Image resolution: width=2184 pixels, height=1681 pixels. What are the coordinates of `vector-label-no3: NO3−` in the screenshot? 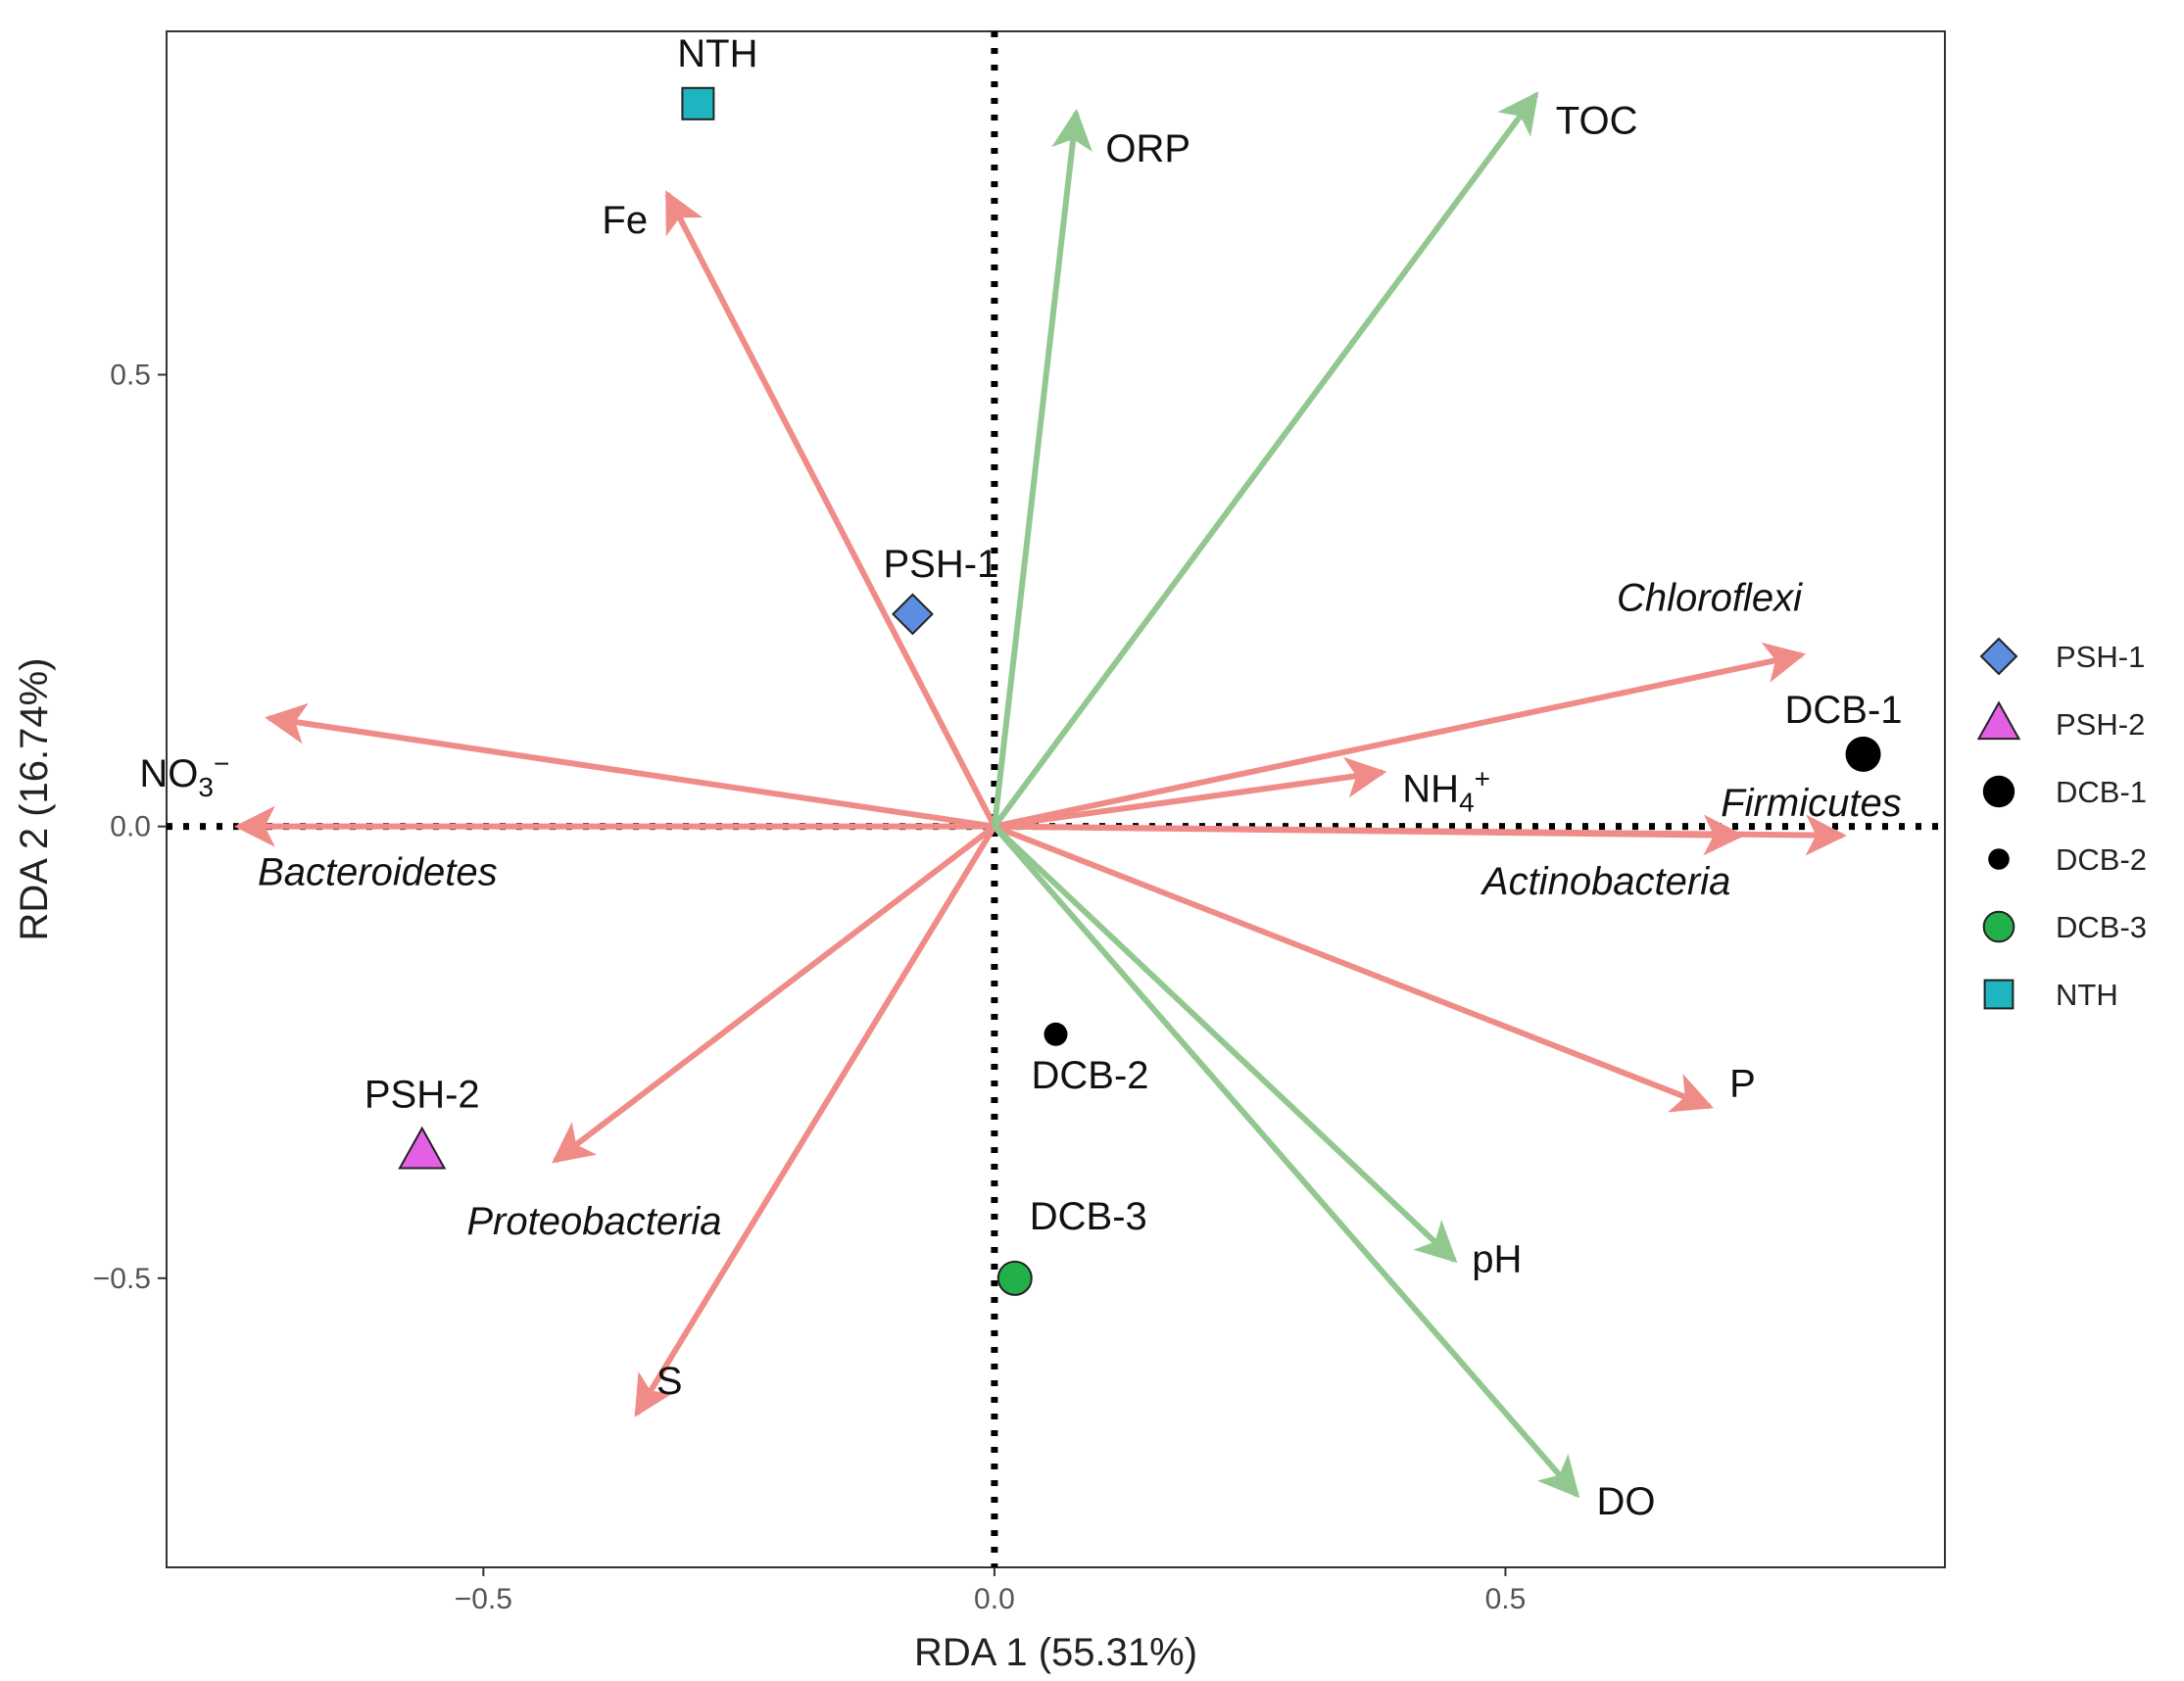 It's located at (184, 775).